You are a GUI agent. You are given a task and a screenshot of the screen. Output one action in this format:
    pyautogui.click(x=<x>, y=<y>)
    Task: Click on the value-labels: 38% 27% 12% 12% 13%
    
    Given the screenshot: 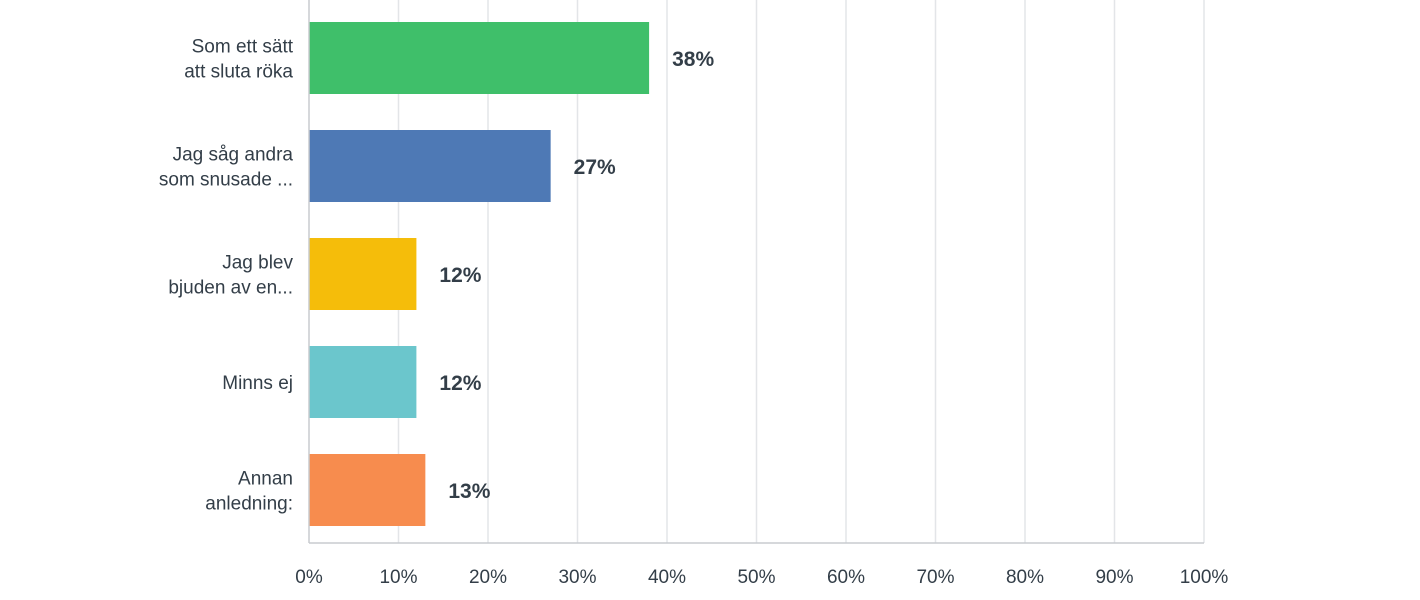 What is the action you would take?
    pyautogui.click(x=576, y=275)
    